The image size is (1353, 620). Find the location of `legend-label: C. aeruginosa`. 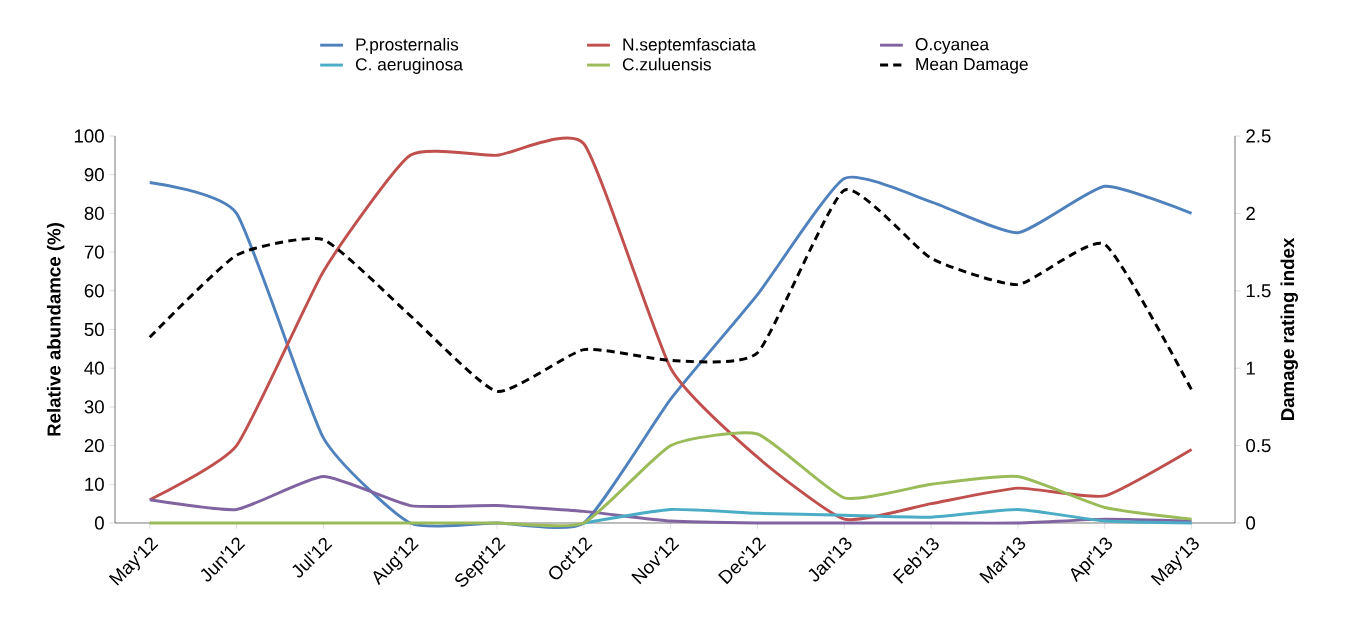

legend-label: C. aeruginosa is located at coordinates (409, 65).